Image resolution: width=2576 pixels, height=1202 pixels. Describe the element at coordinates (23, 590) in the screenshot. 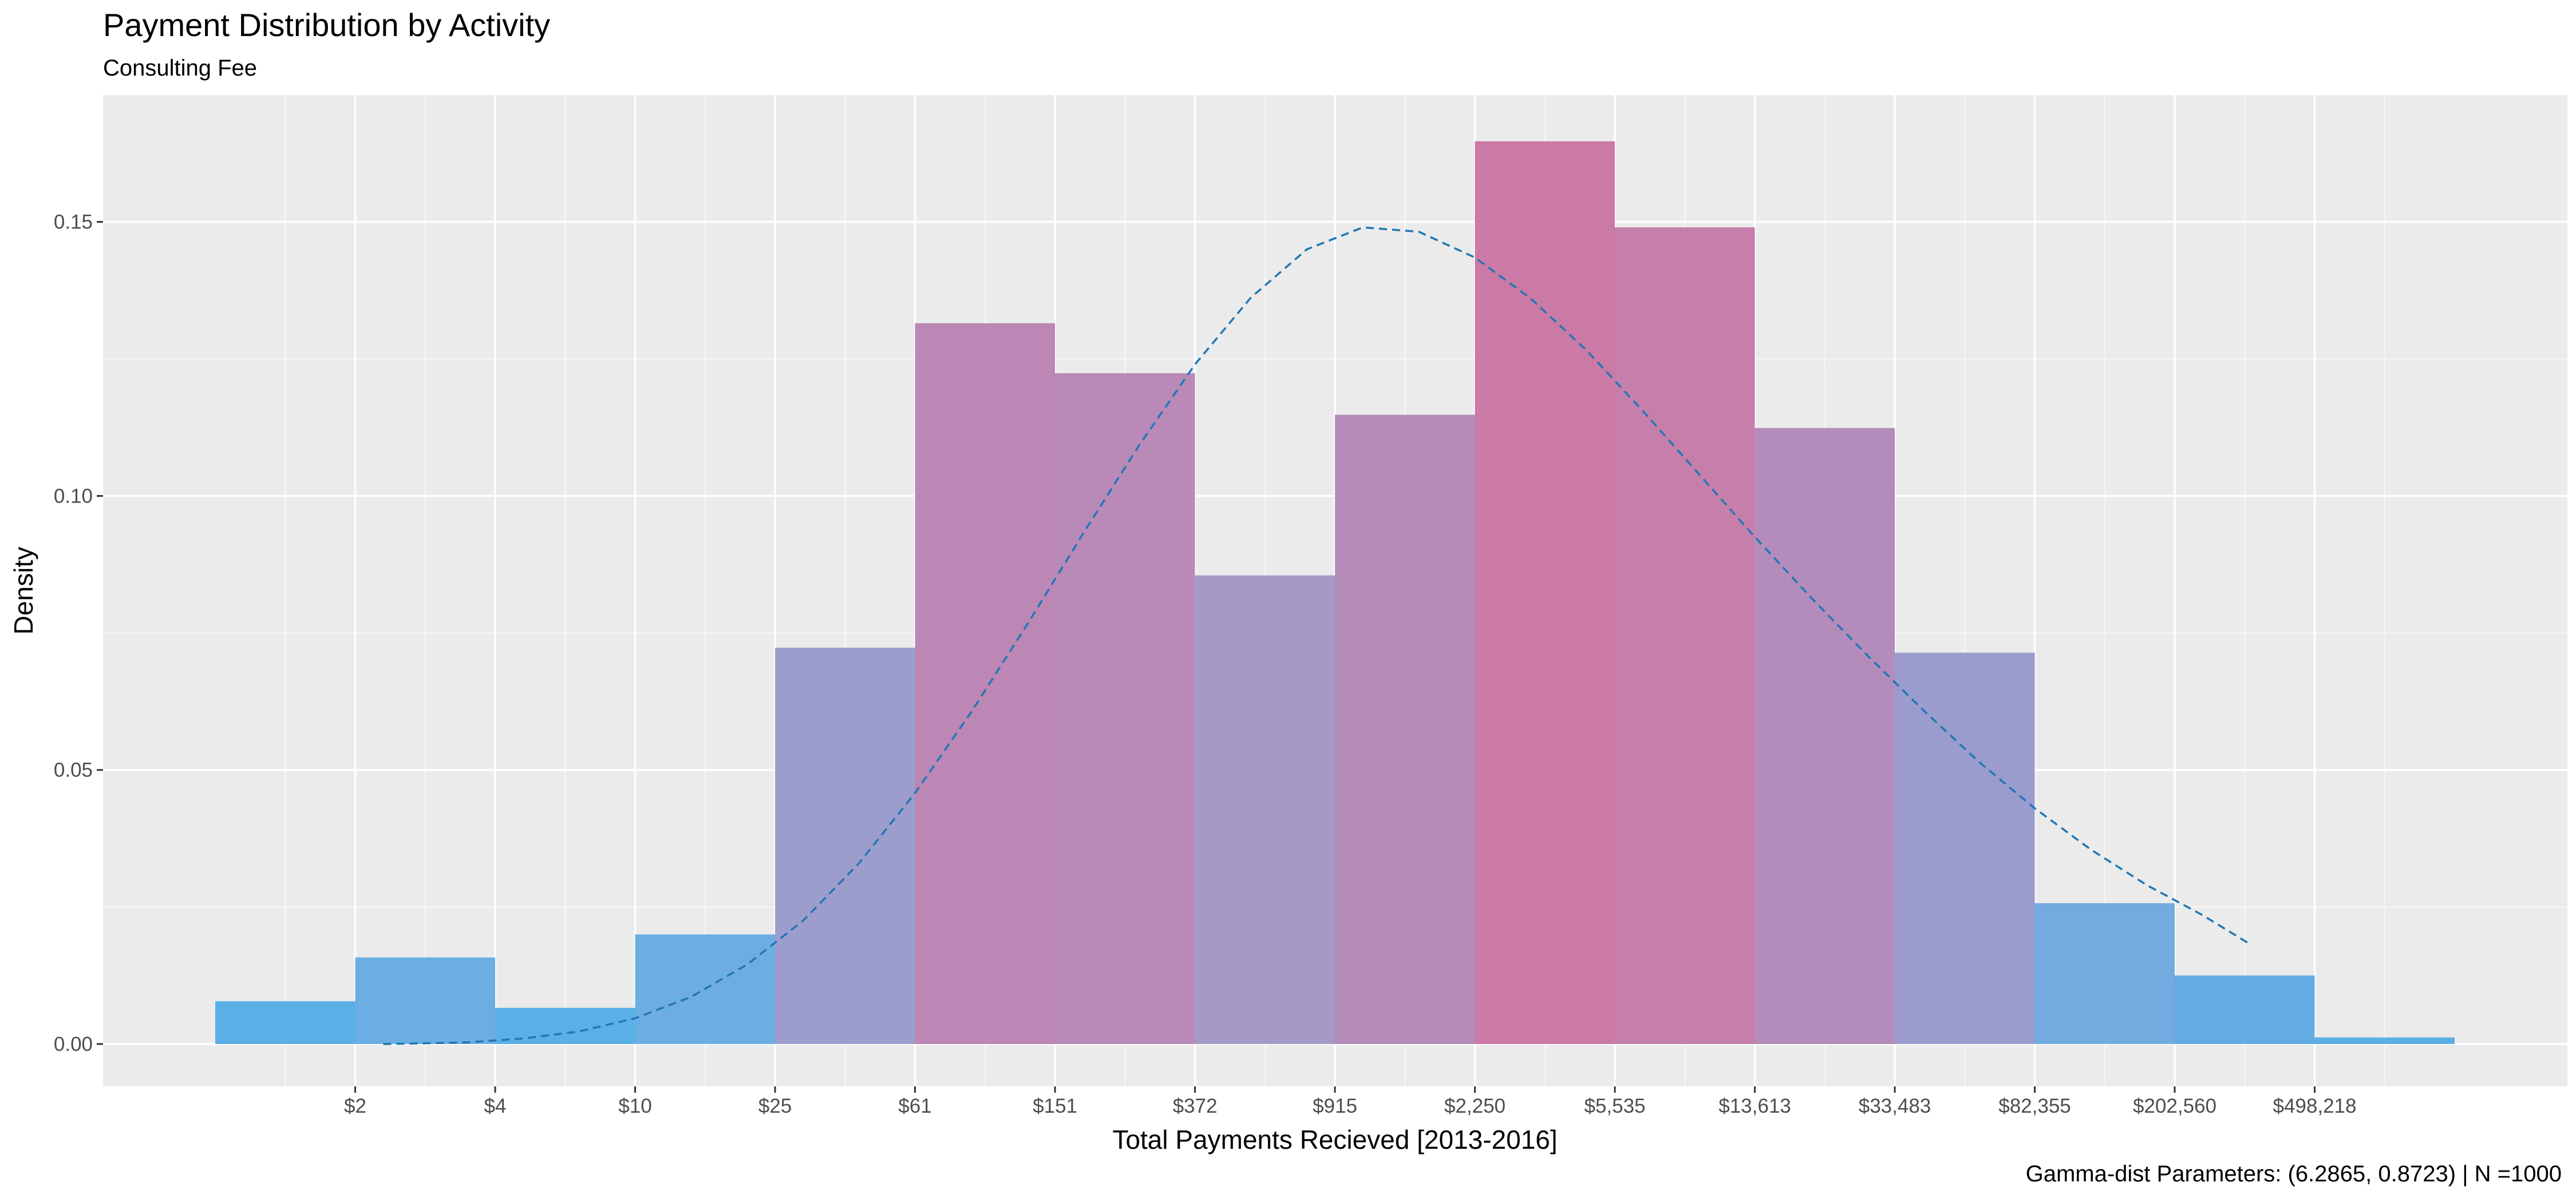

I see `y-axis-title: Density` at that location.